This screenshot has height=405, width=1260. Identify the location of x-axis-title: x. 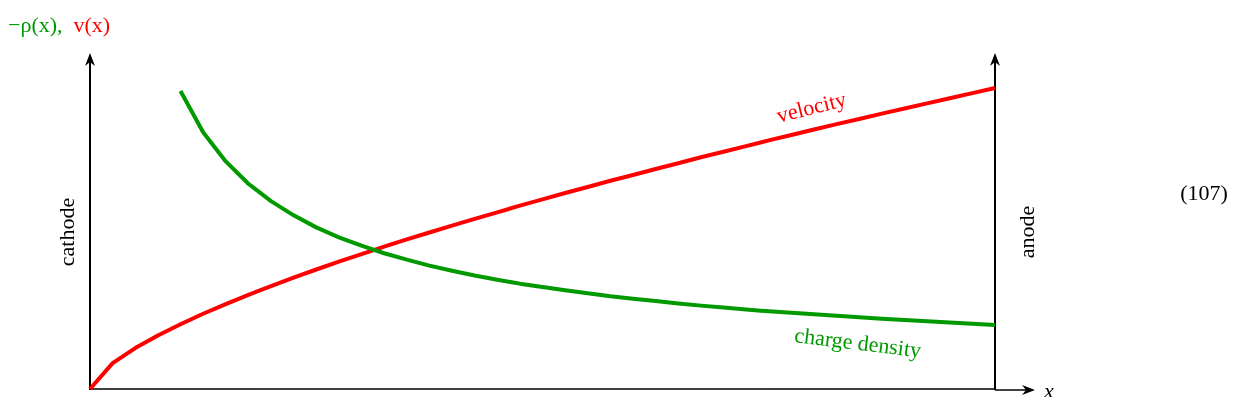
(1048, 390).